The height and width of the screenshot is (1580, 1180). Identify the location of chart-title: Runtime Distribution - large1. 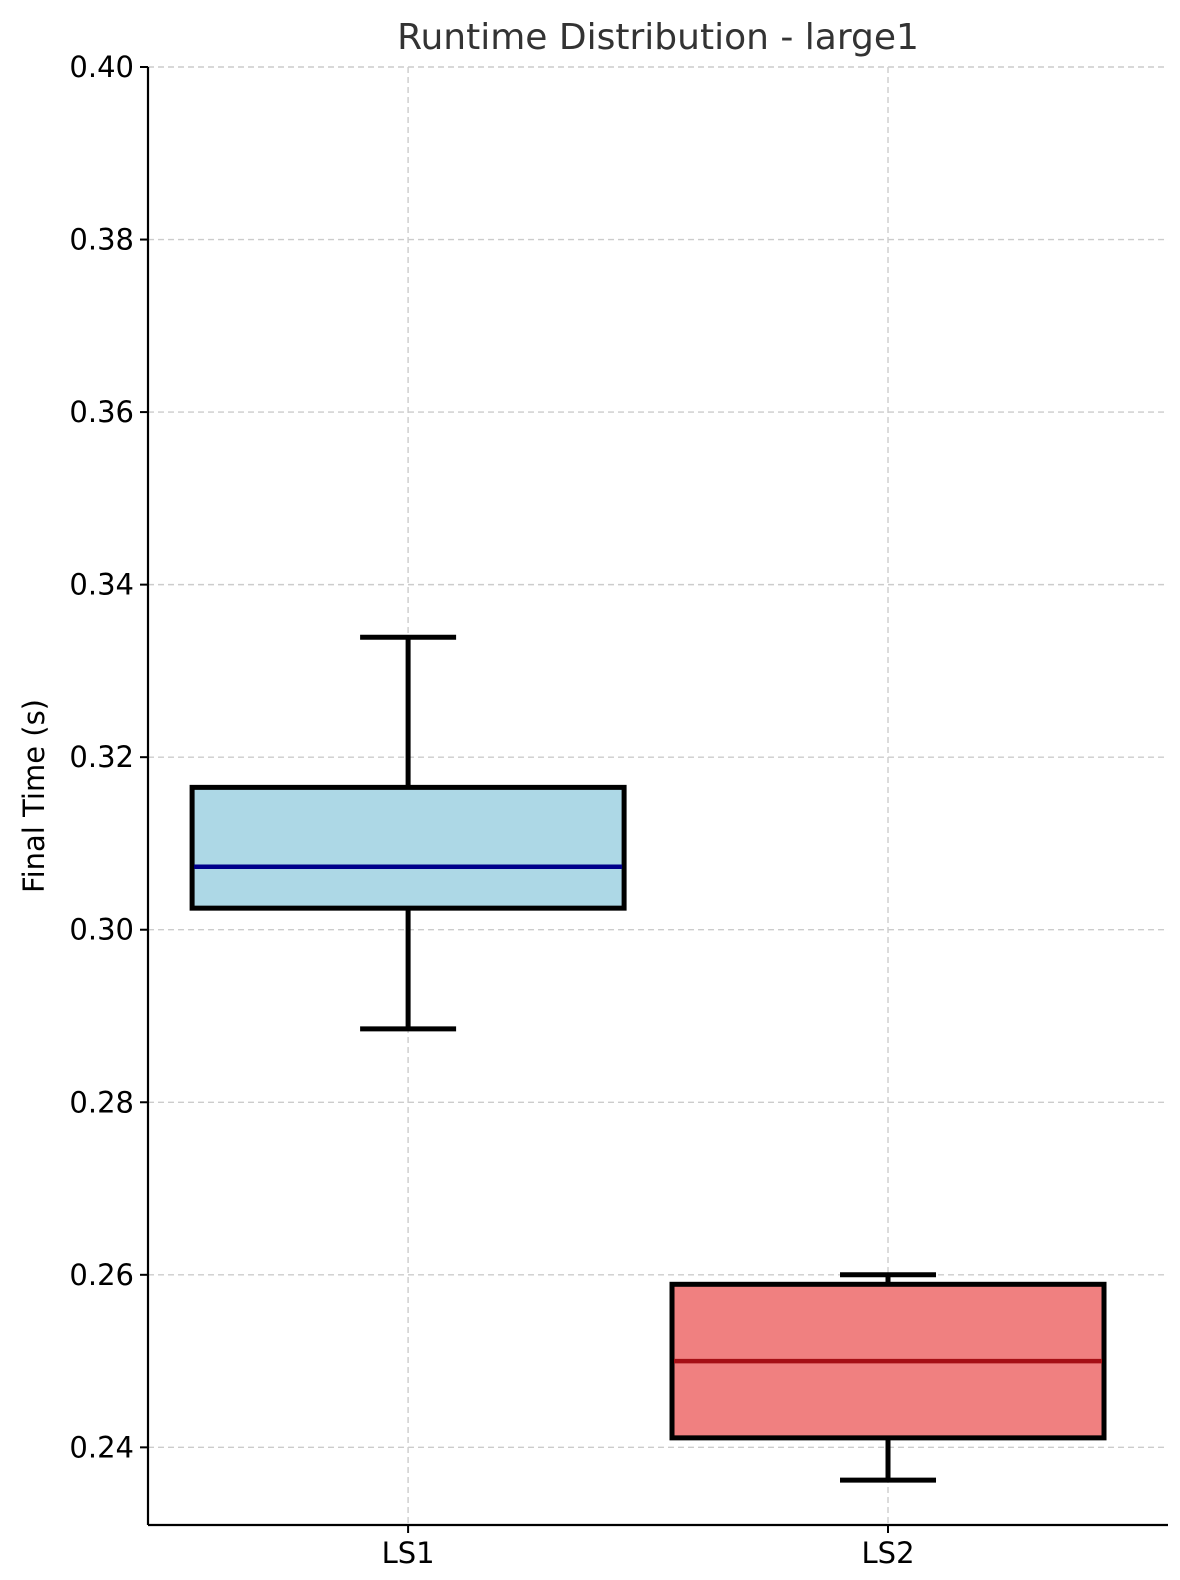
(658, 37).